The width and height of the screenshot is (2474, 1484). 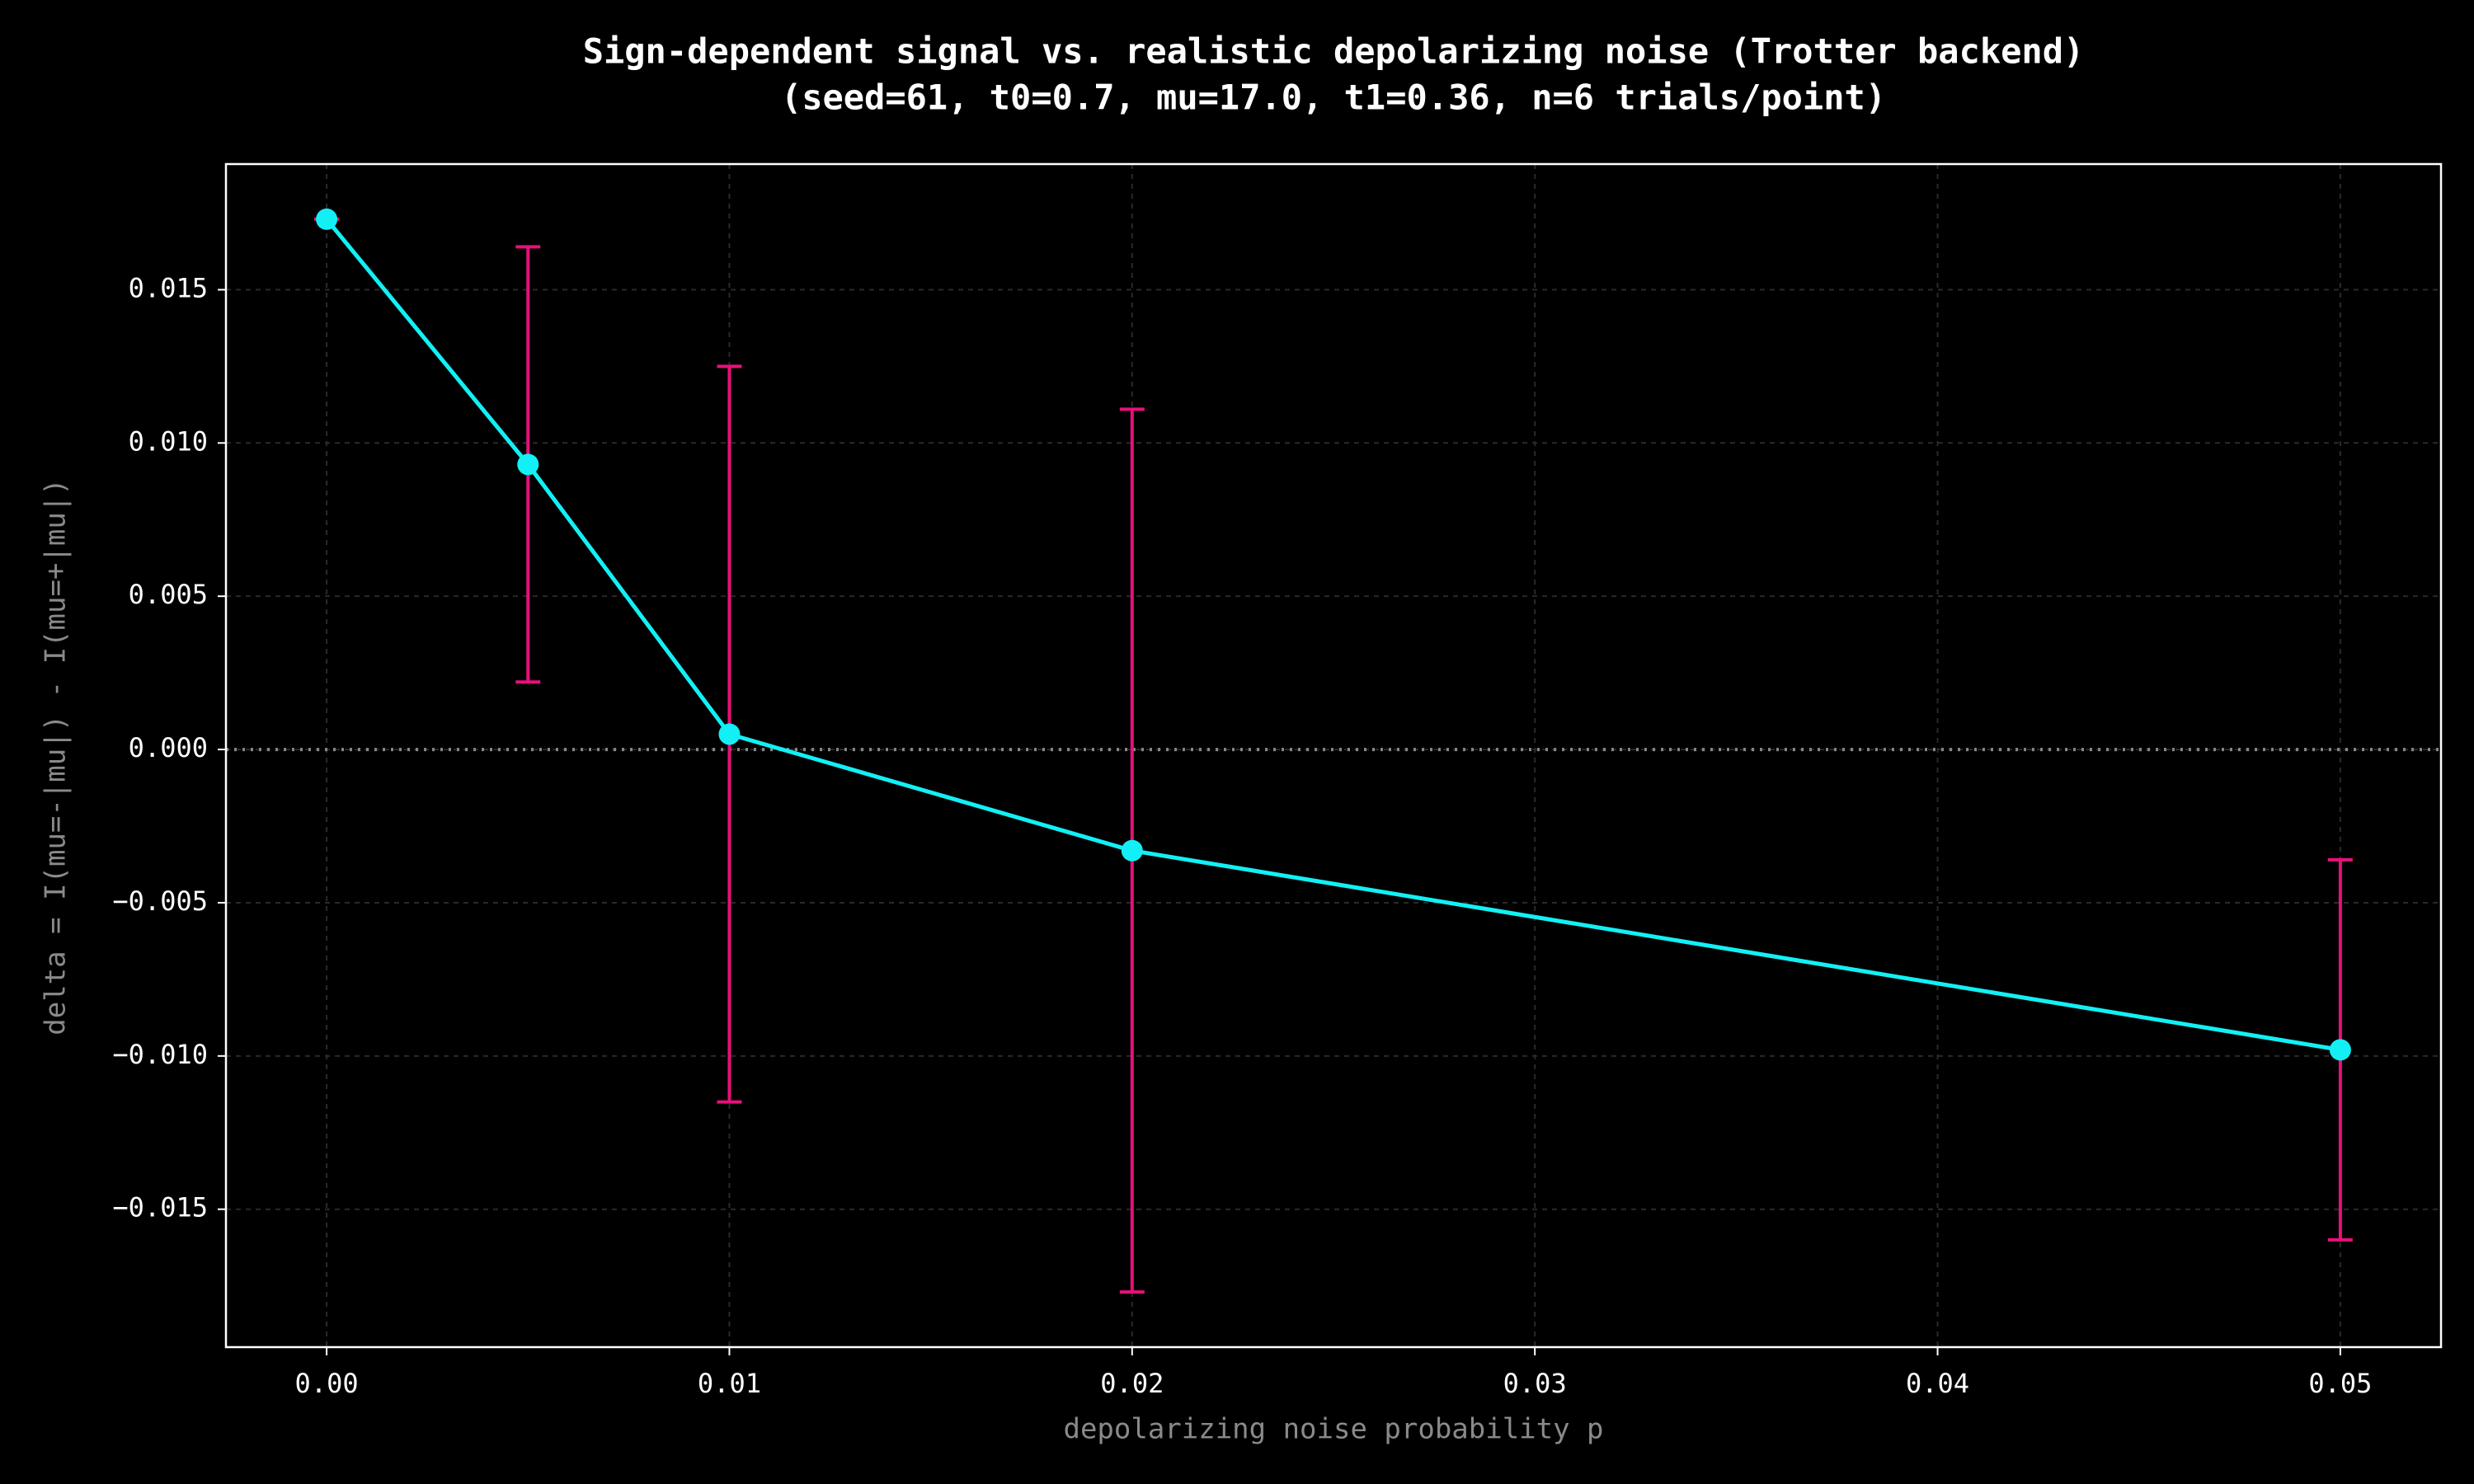 I want to click on x-tick-label: 0.00, so click(x=327, y=1383).